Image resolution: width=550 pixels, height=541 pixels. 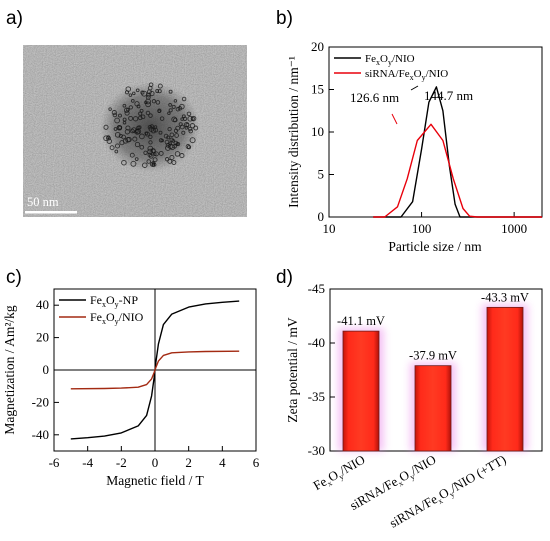 I want to click on panel-label-d: d), so click(x=284, y=277).